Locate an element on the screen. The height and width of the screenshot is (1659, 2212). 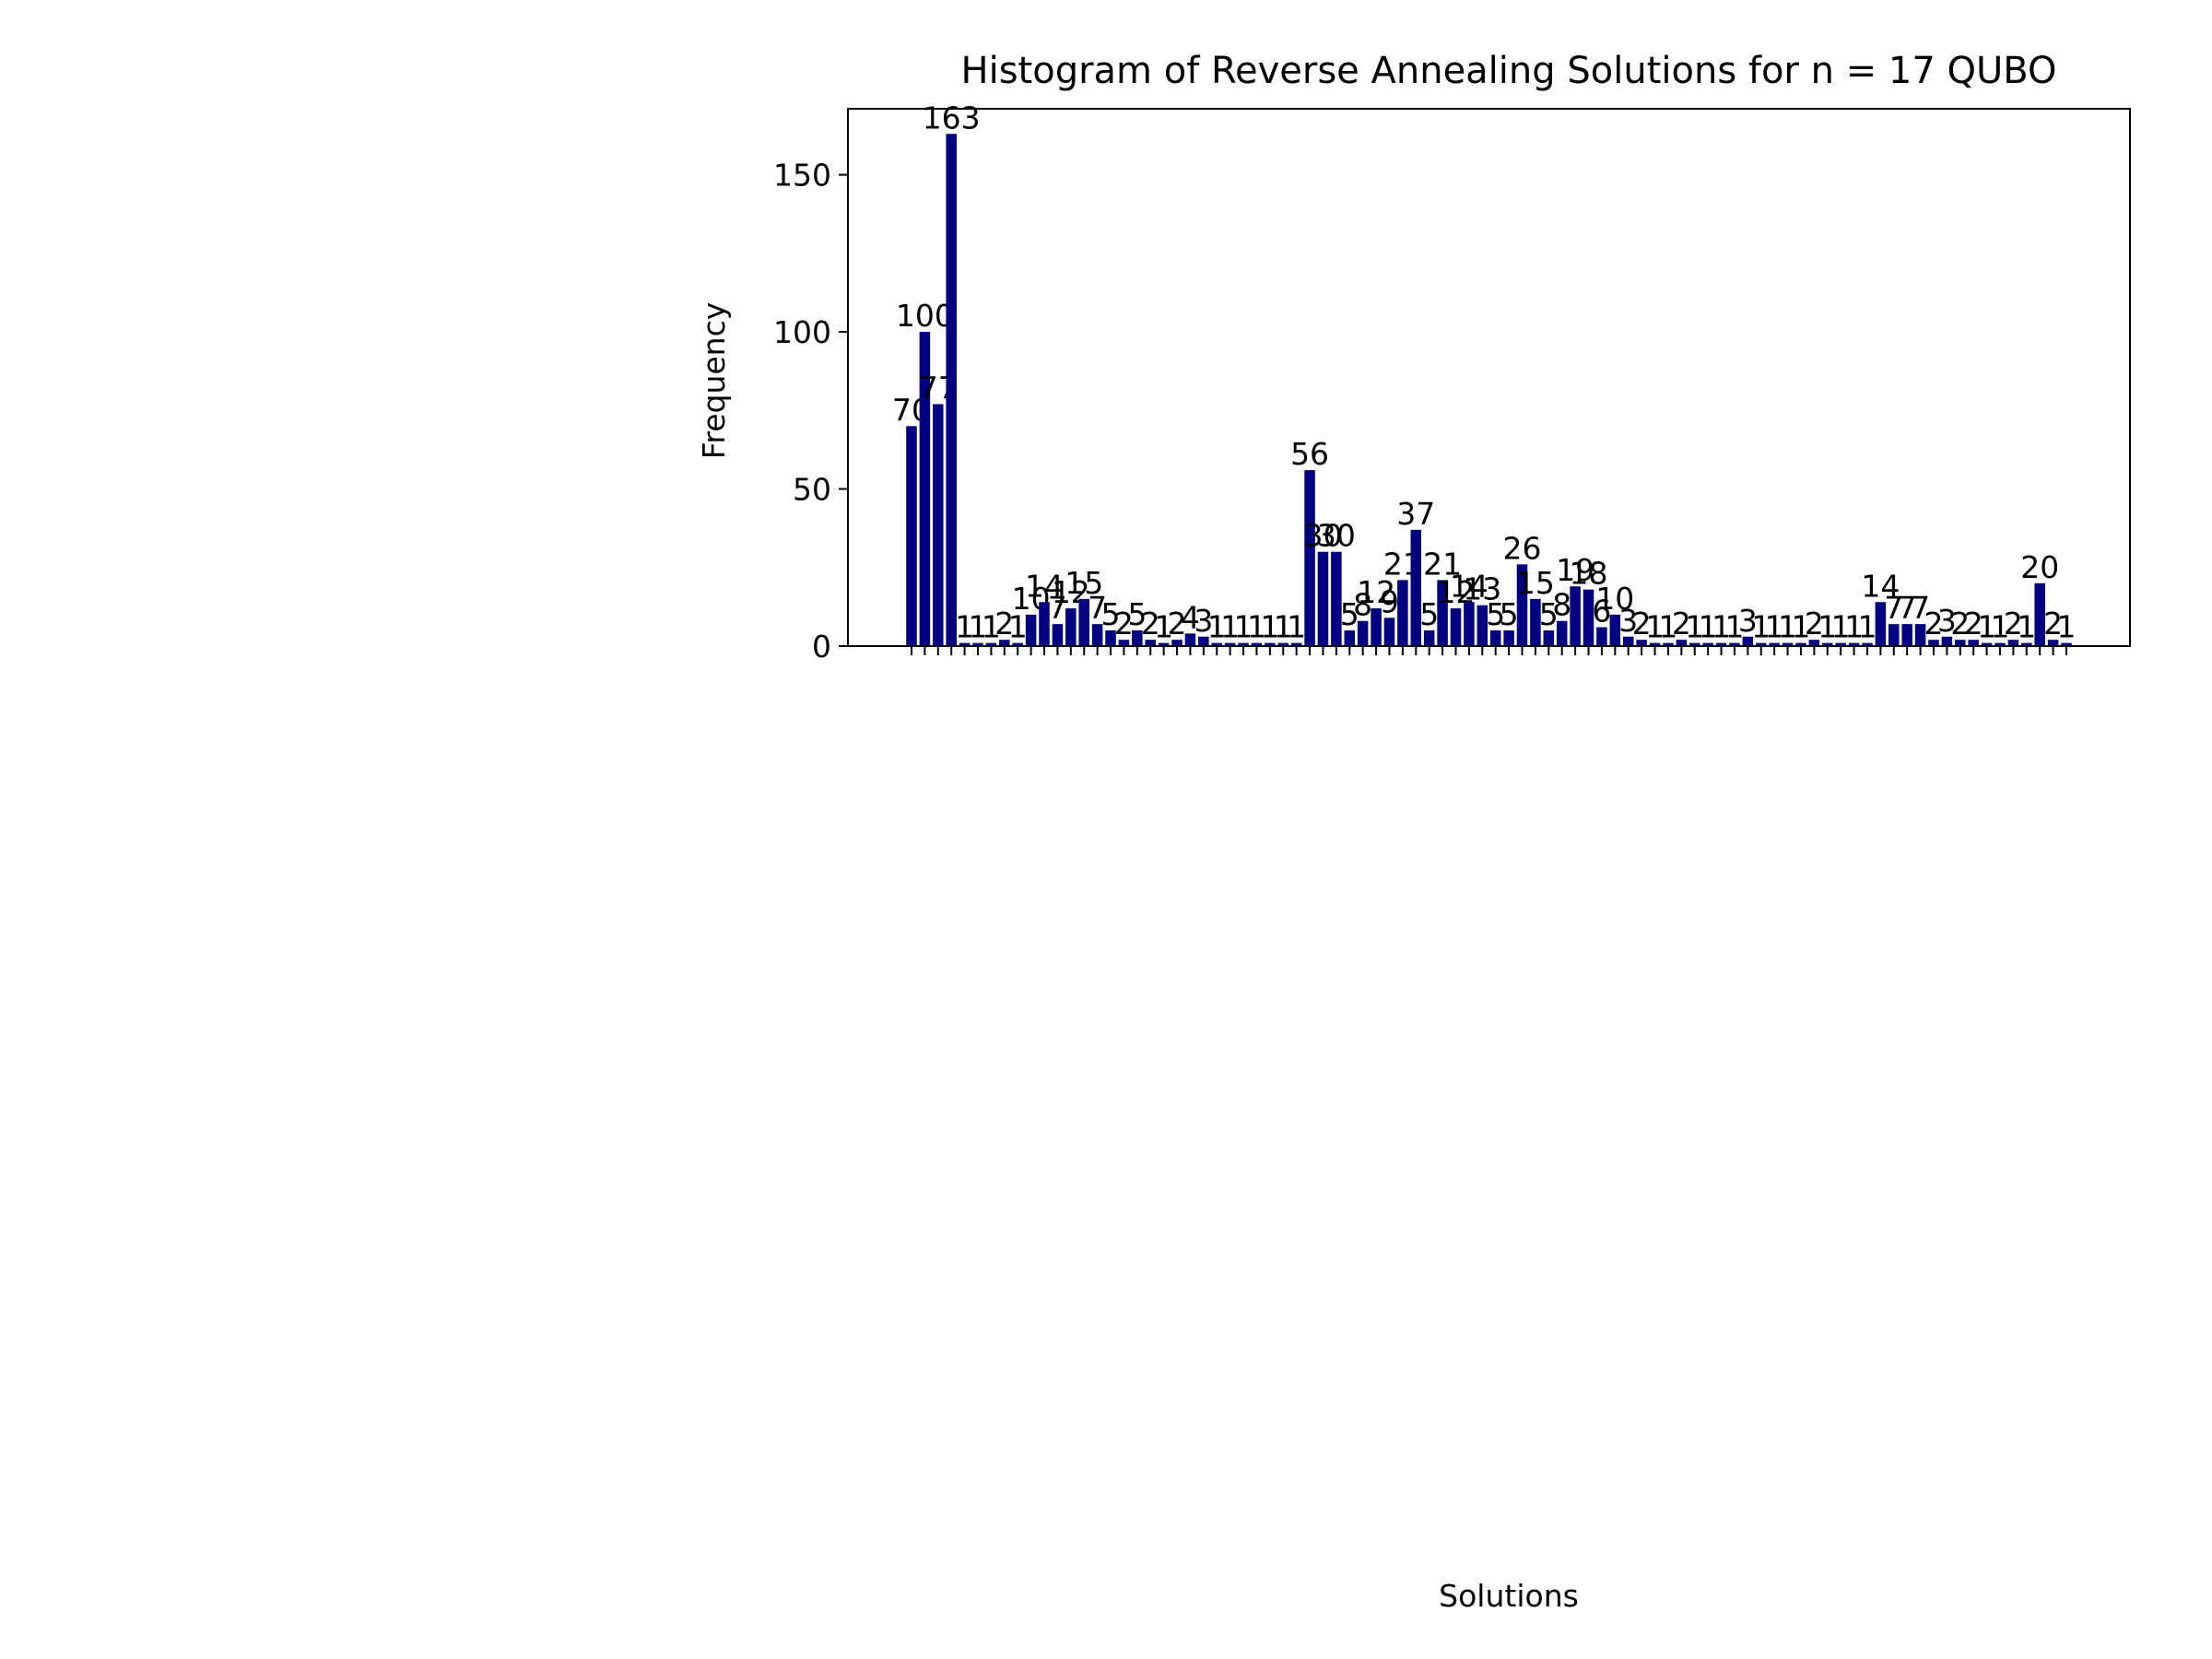
value-label: 20 is located at coordinates (2039, 567).